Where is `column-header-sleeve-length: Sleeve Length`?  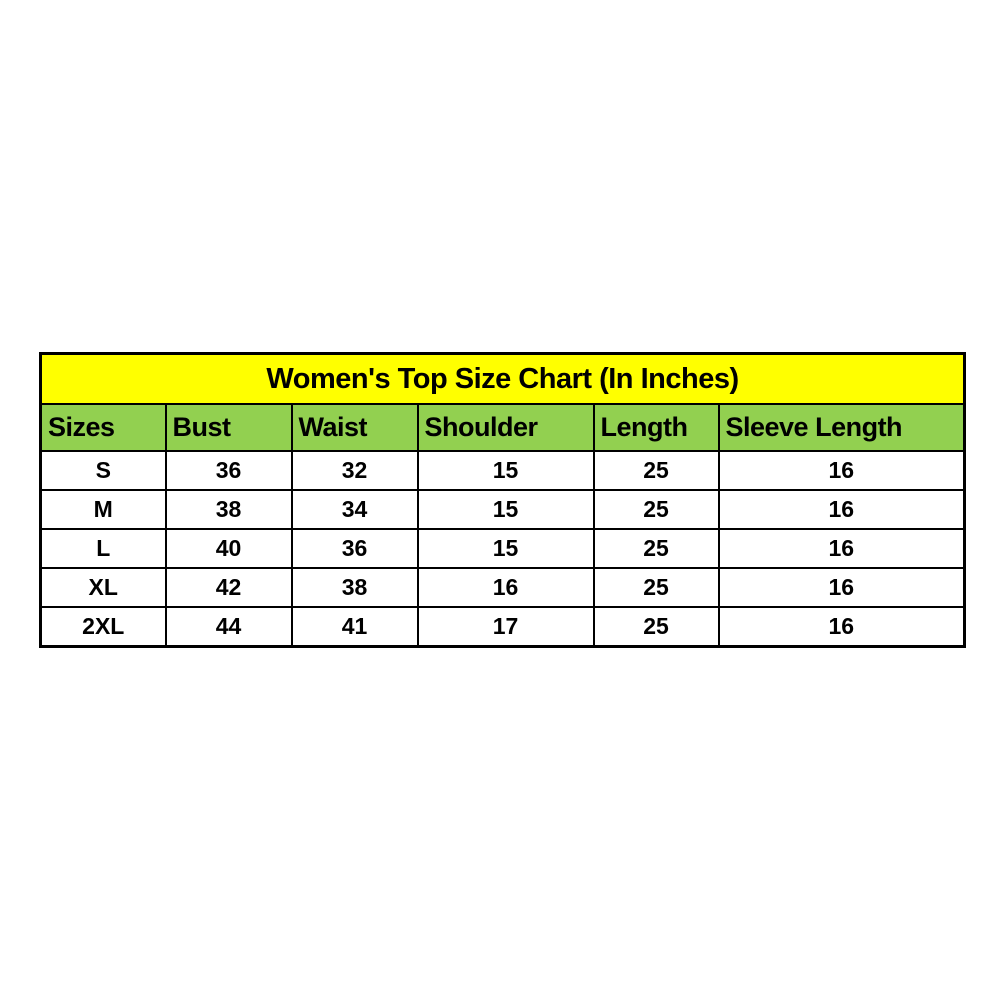 column-header-sleeve-length: Sleeve Length is located at coordinates (841, 427).